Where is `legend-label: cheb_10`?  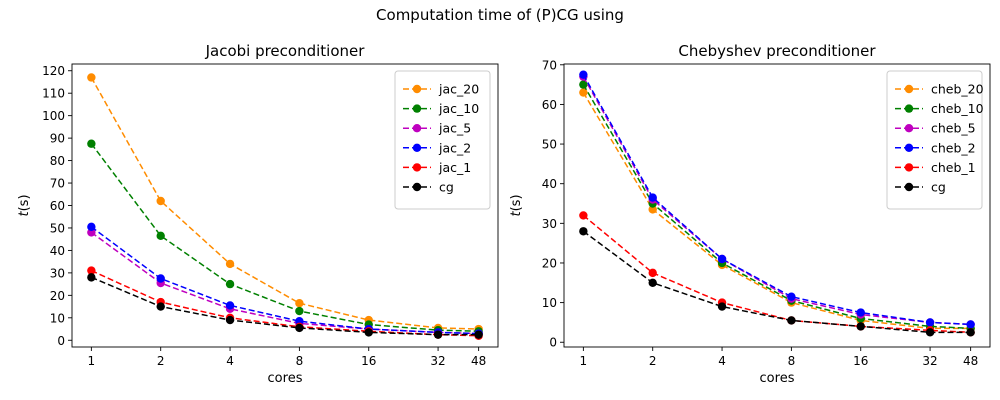
legend-label: cheb_10 is located at coordinates (957, 108).